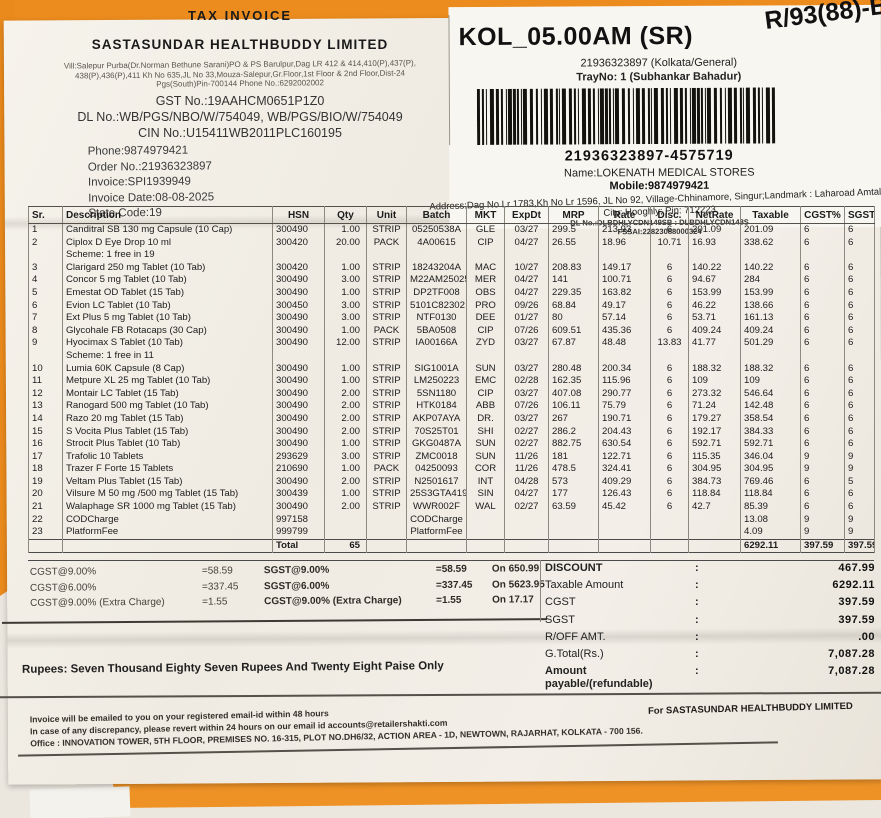 This screenshot has height=818, width=881. Describe the element at coordinates (80, 802) in the screenshot. I see `paper-scrap` at that location.